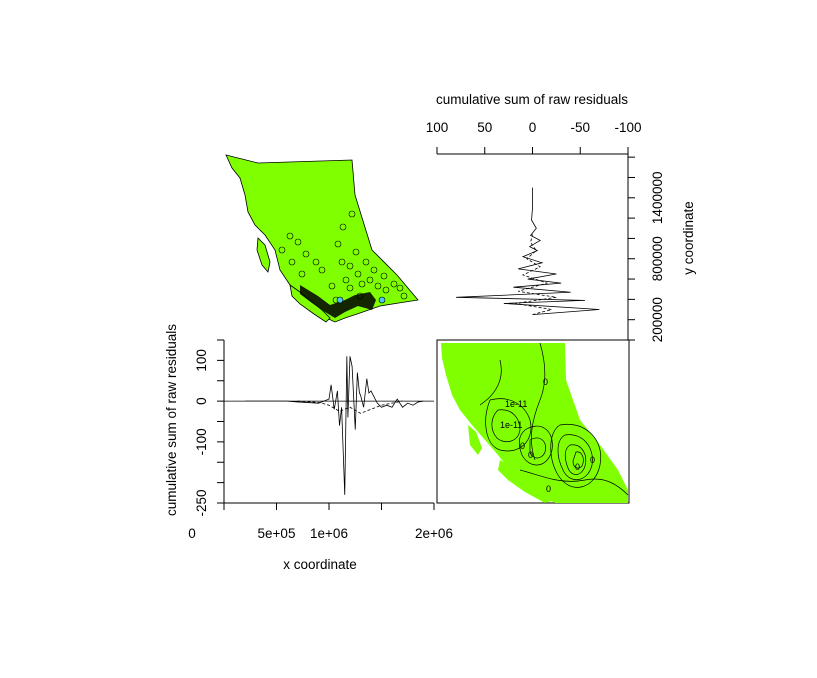  I want to click on dense-marks-coast, so click(338, 301).